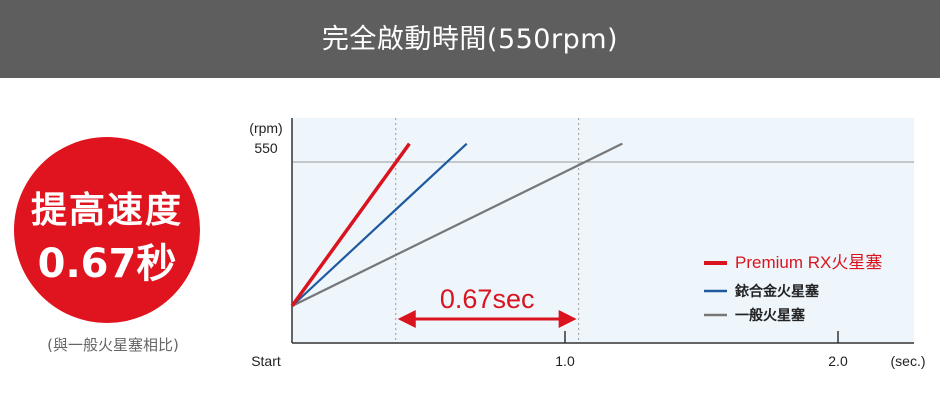 The image size is (940, 416). What do you see at coordinates (565, 361) in the screenshot?
I see `x-tick-label-1: 1.0` at bounding box center [565, 361].